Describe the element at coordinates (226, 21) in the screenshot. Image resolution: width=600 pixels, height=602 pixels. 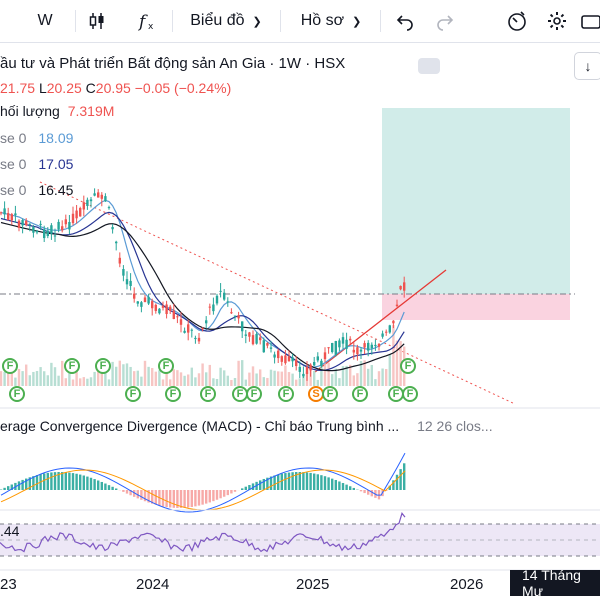
I see `chart-type-dropdown: Biểu đồ ❯` at that location.